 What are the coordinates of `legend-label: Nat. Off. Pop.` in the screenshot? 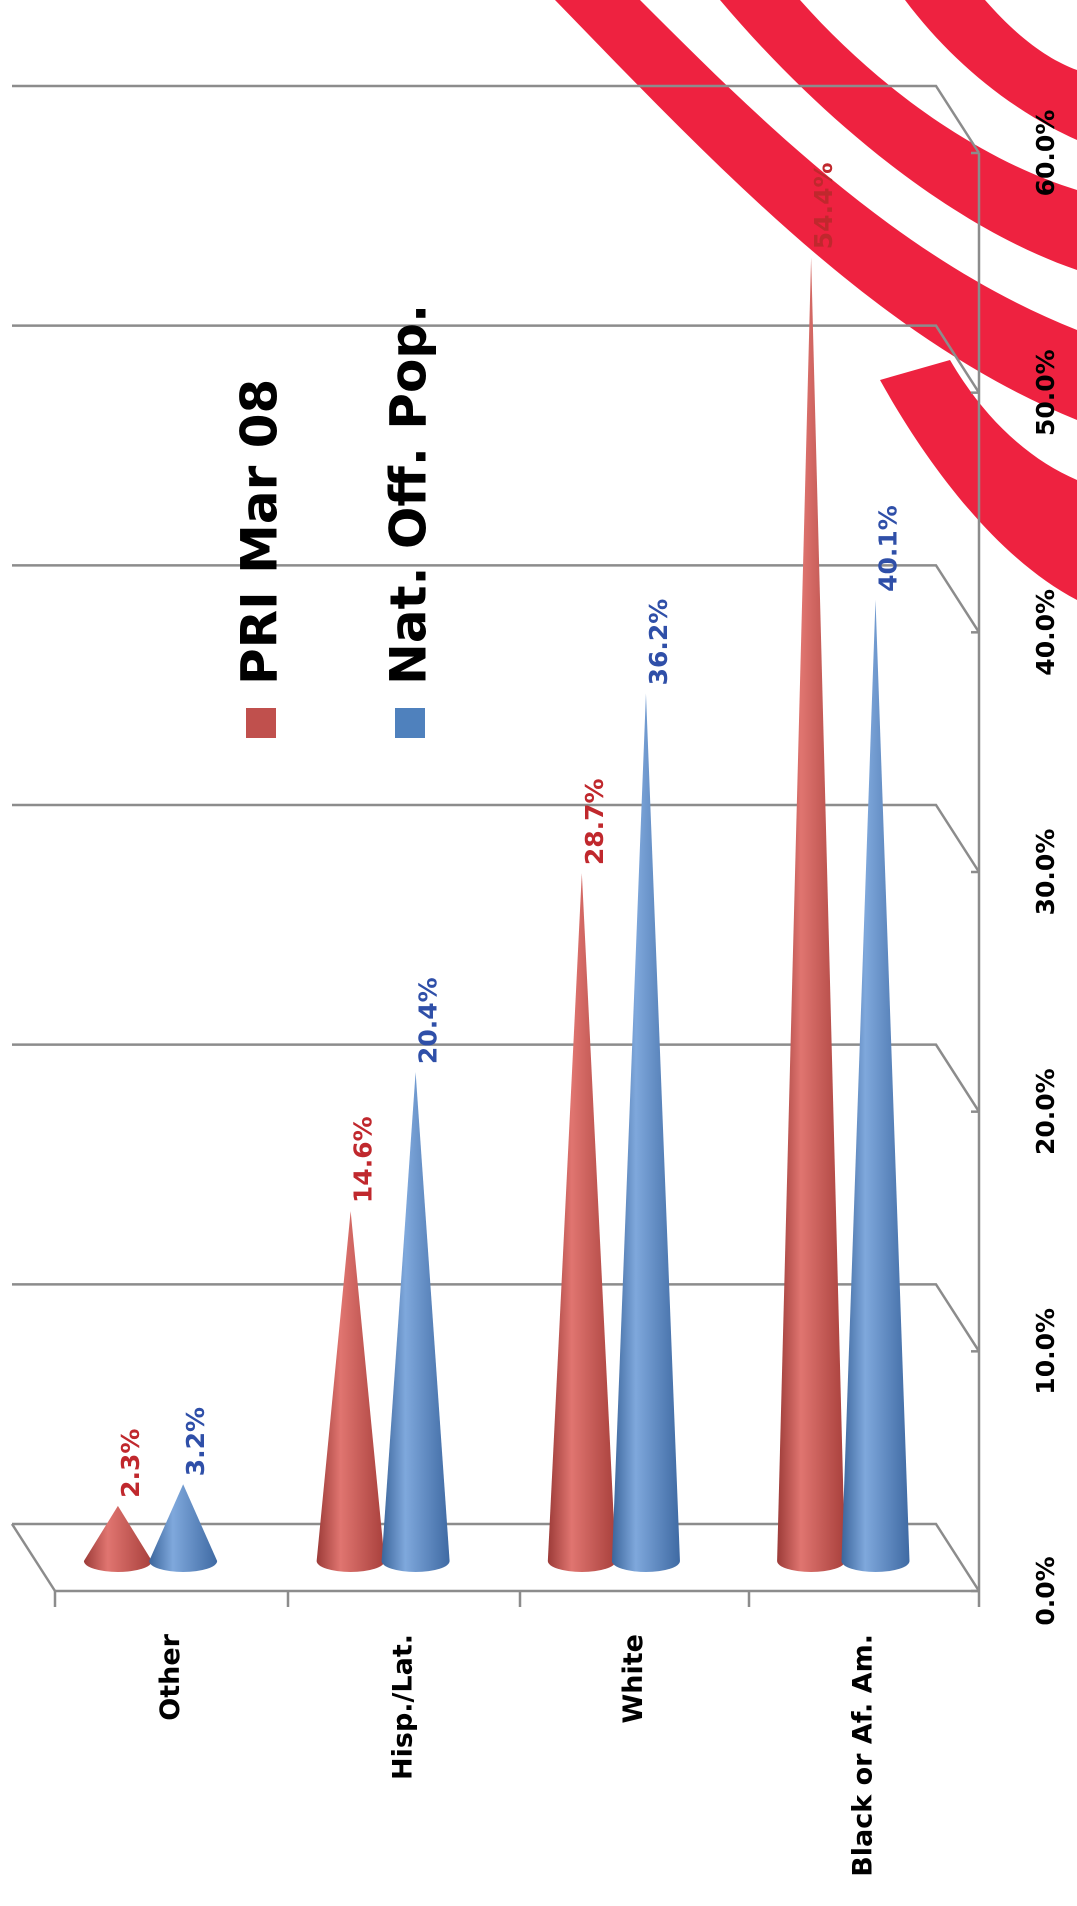 It's located at (409, 494).